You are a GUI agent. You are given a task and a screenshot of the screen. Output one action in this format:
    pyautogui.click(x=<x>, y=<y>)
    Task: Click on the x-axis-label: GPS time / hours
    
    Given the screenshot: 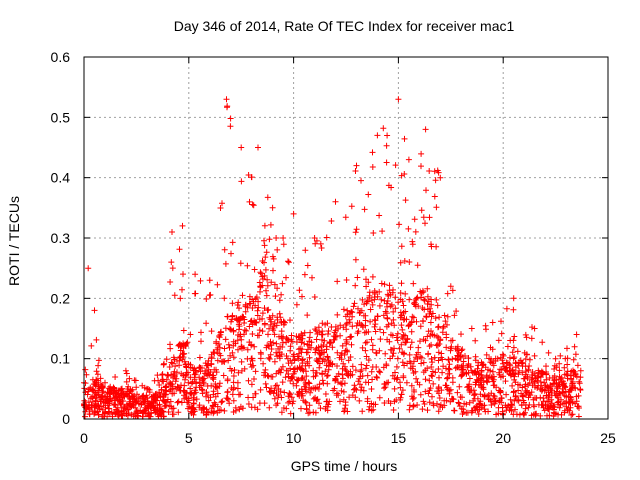 What is the action you would take?
    pyautogui.click(x=344, y=466)
    